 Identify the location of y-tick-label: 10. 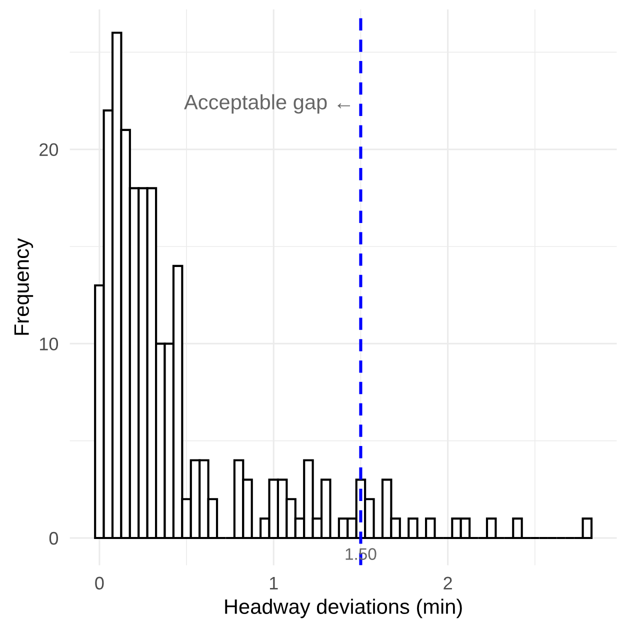
(49, 344).